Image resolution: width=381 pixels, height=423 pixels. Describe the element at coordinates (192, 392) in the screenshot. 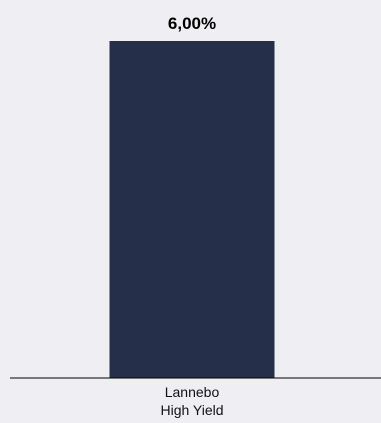

I see `x-tick-label: Lannebo` at that location.